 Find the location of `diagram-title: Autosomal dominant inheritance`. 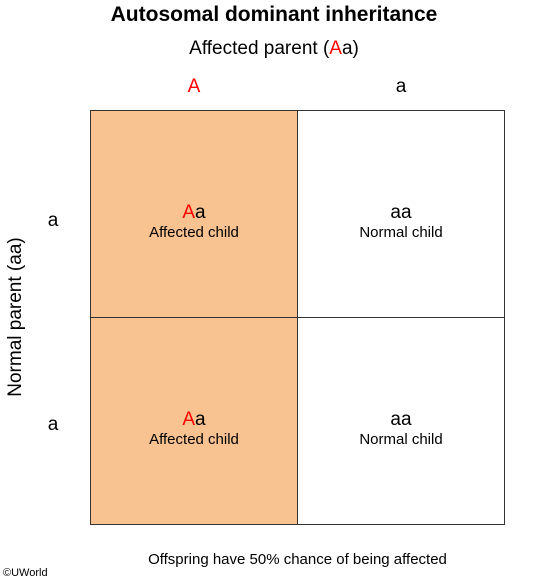

diagram-title: Autosomal dominant inheritance is located at coordinates (274, 14).